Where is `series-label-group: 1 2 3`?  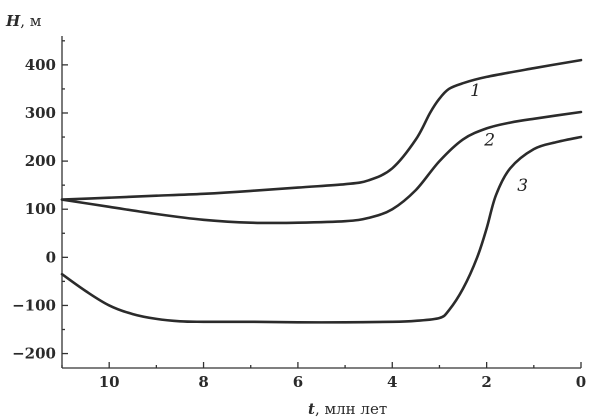
series-label-group: 1 2 3 is located at coordinates (499, 138).